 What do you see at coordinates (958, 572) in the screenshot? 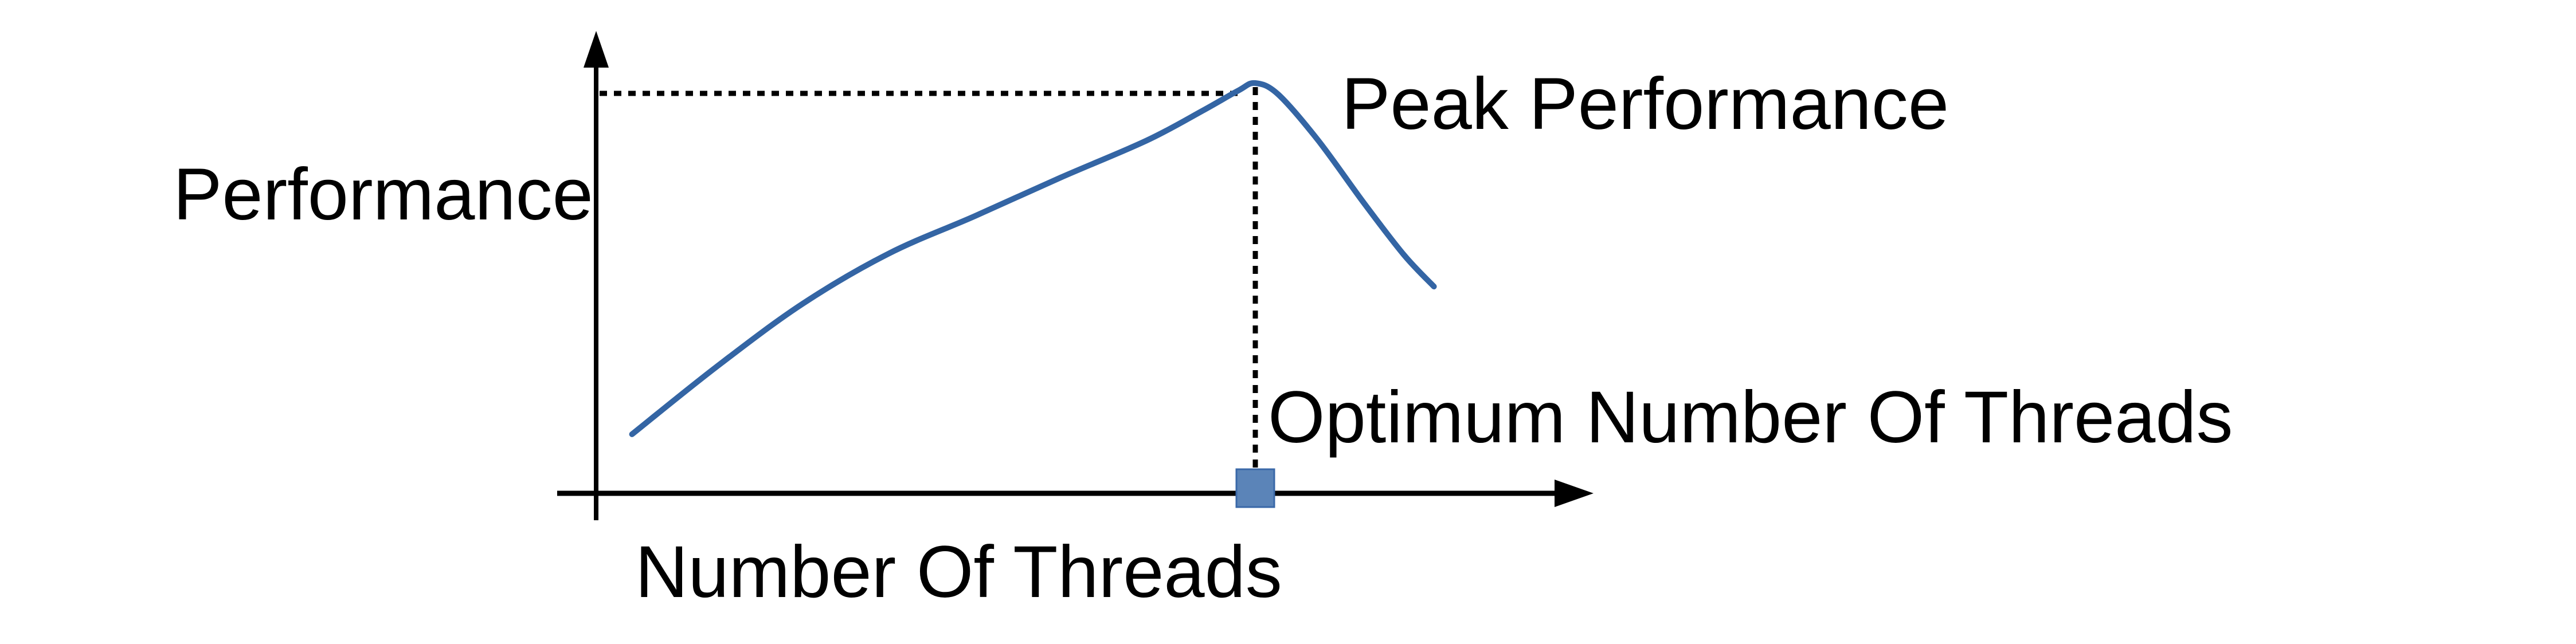
I see `x-axis-label: Number Of Threads` at bounding box center [958, 572].